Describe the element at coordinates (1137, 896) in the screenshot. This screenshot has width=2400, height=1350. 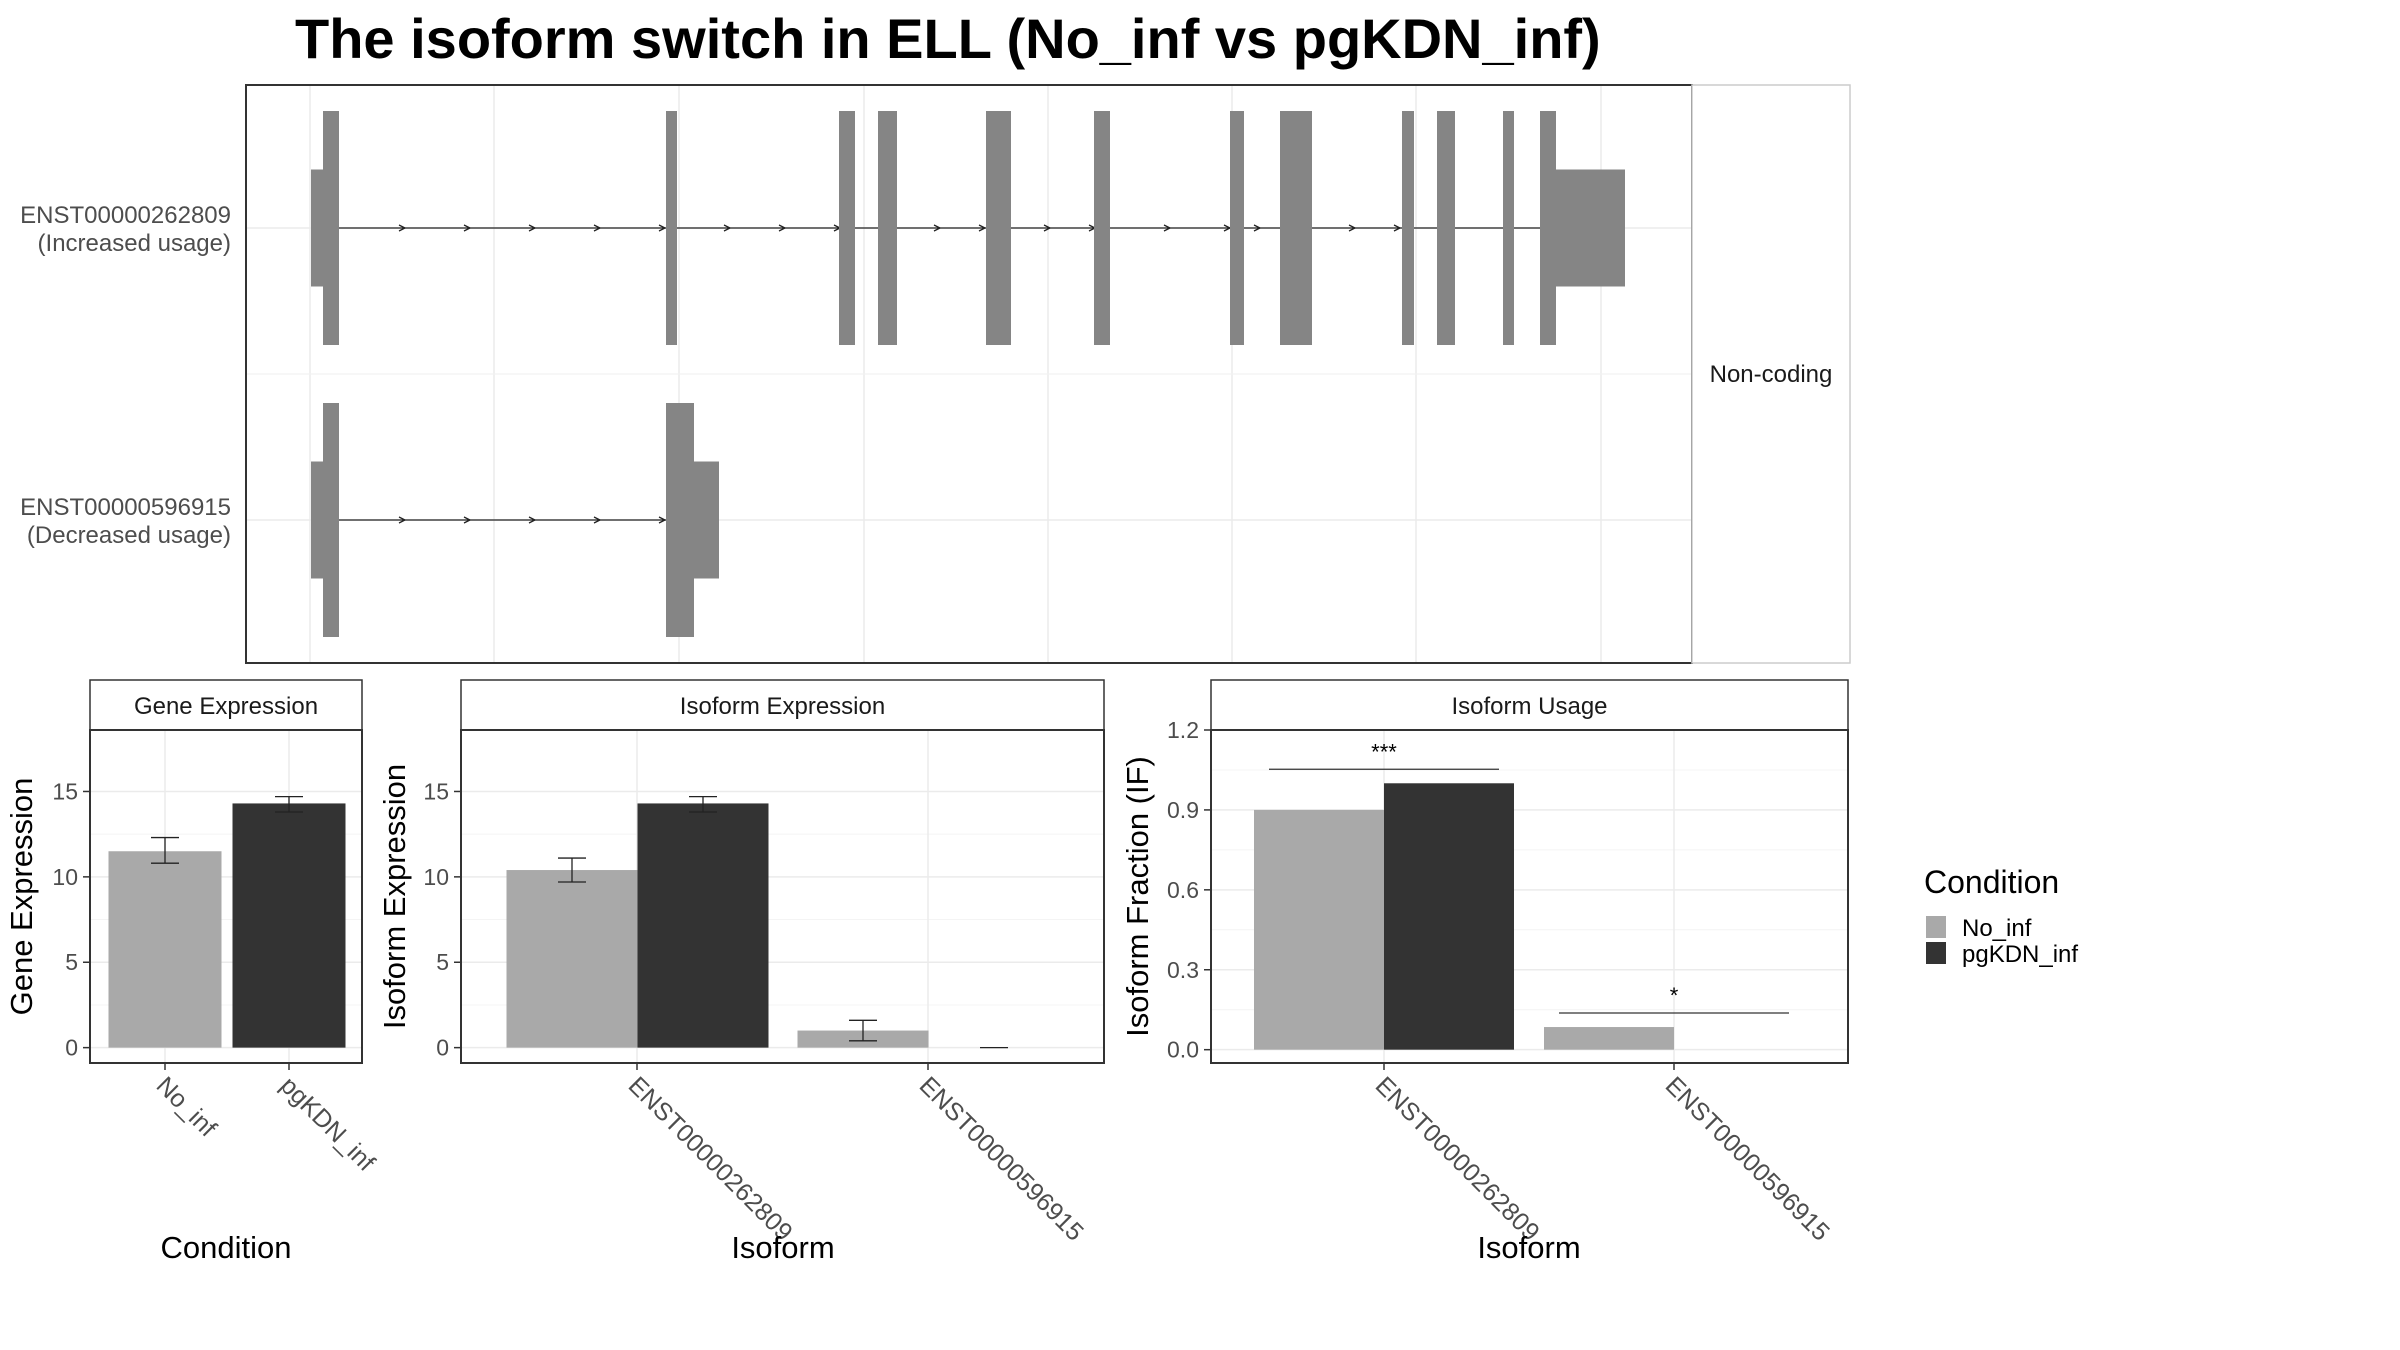
I see `y-axis-title: Isoform Fraction (IF)` at that location.